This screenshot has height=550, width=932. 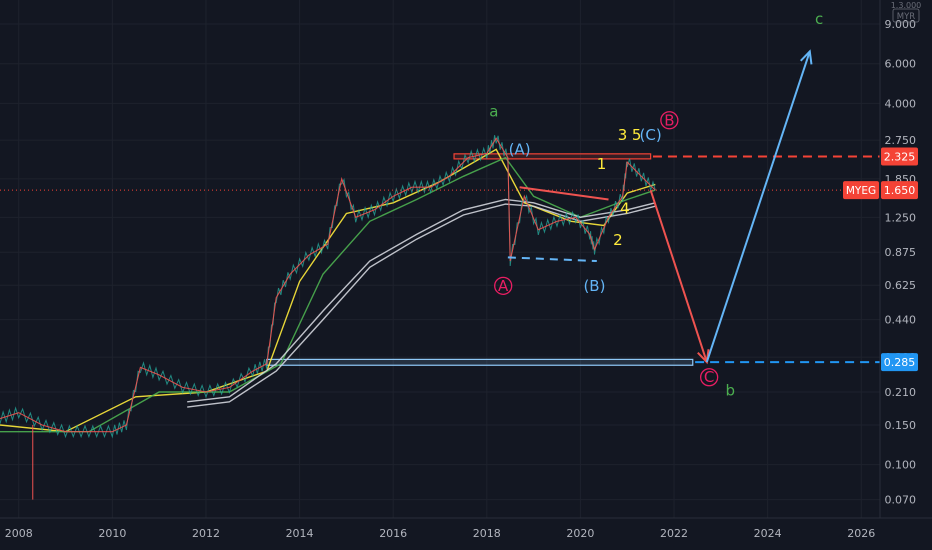 What do you see at coordinates (901, 425) in the screenshot?
I see `y-tick-label: 0.150` at bounding box center [901, 425].